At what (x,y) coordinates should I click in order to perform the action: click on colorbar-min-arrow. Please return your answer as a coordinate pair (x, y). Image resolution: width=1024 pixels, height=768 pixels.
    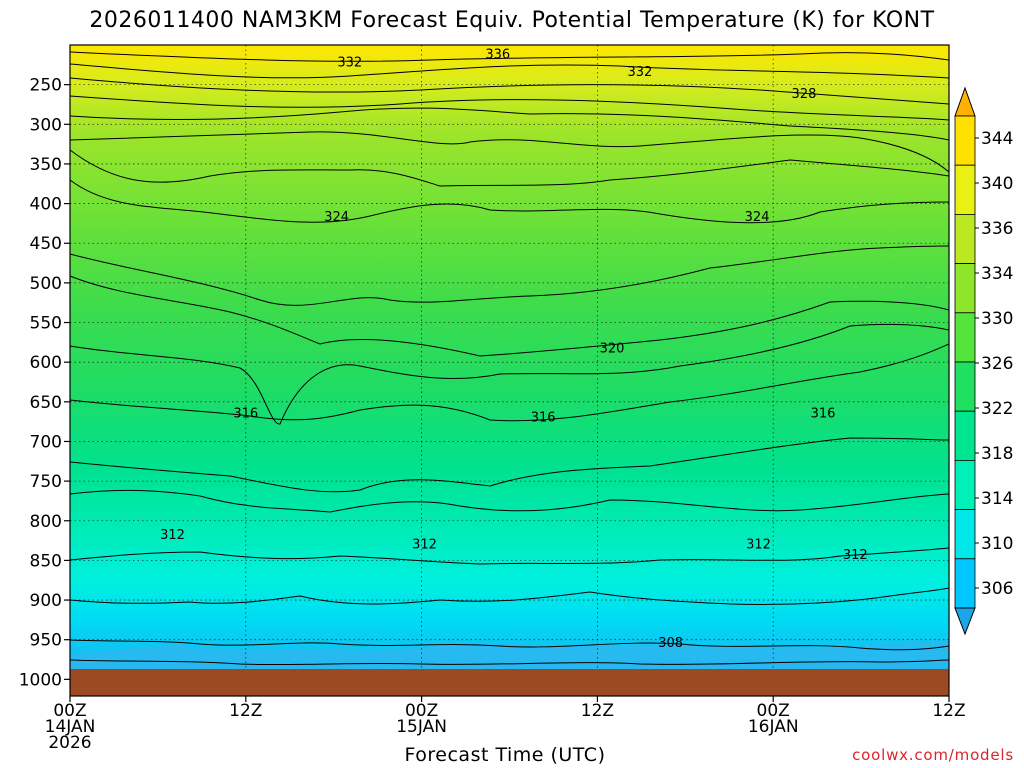
    Looking at the image, I should click on (965, 621).